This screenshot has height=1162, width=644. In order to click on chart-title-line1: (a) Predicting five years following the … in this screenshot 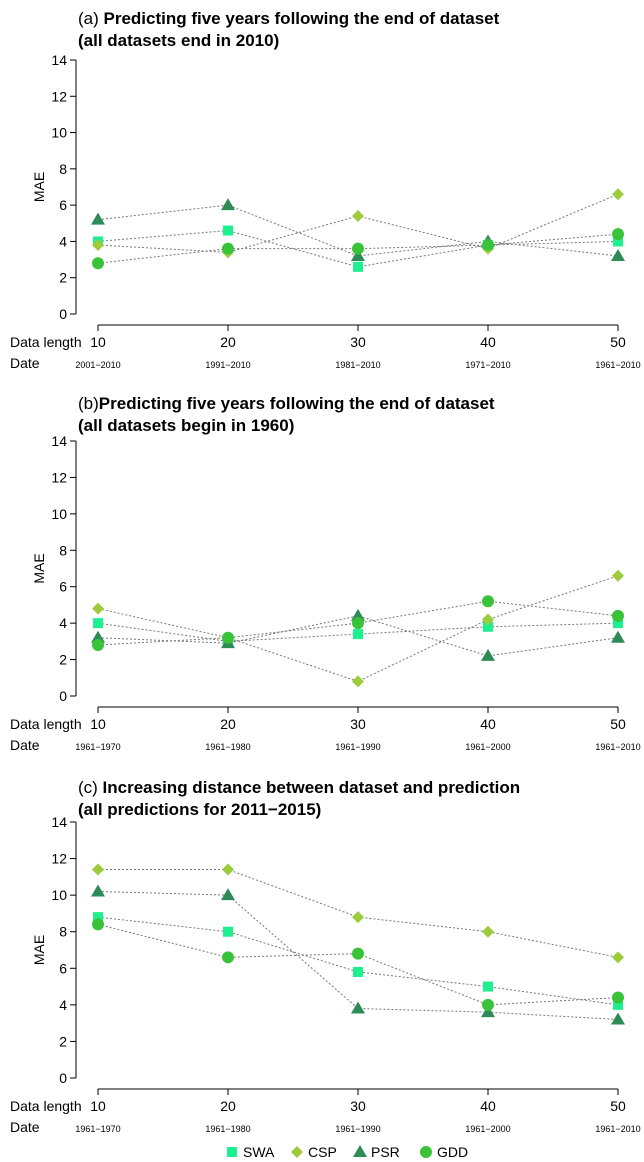, I will do `click(289, 18)`.